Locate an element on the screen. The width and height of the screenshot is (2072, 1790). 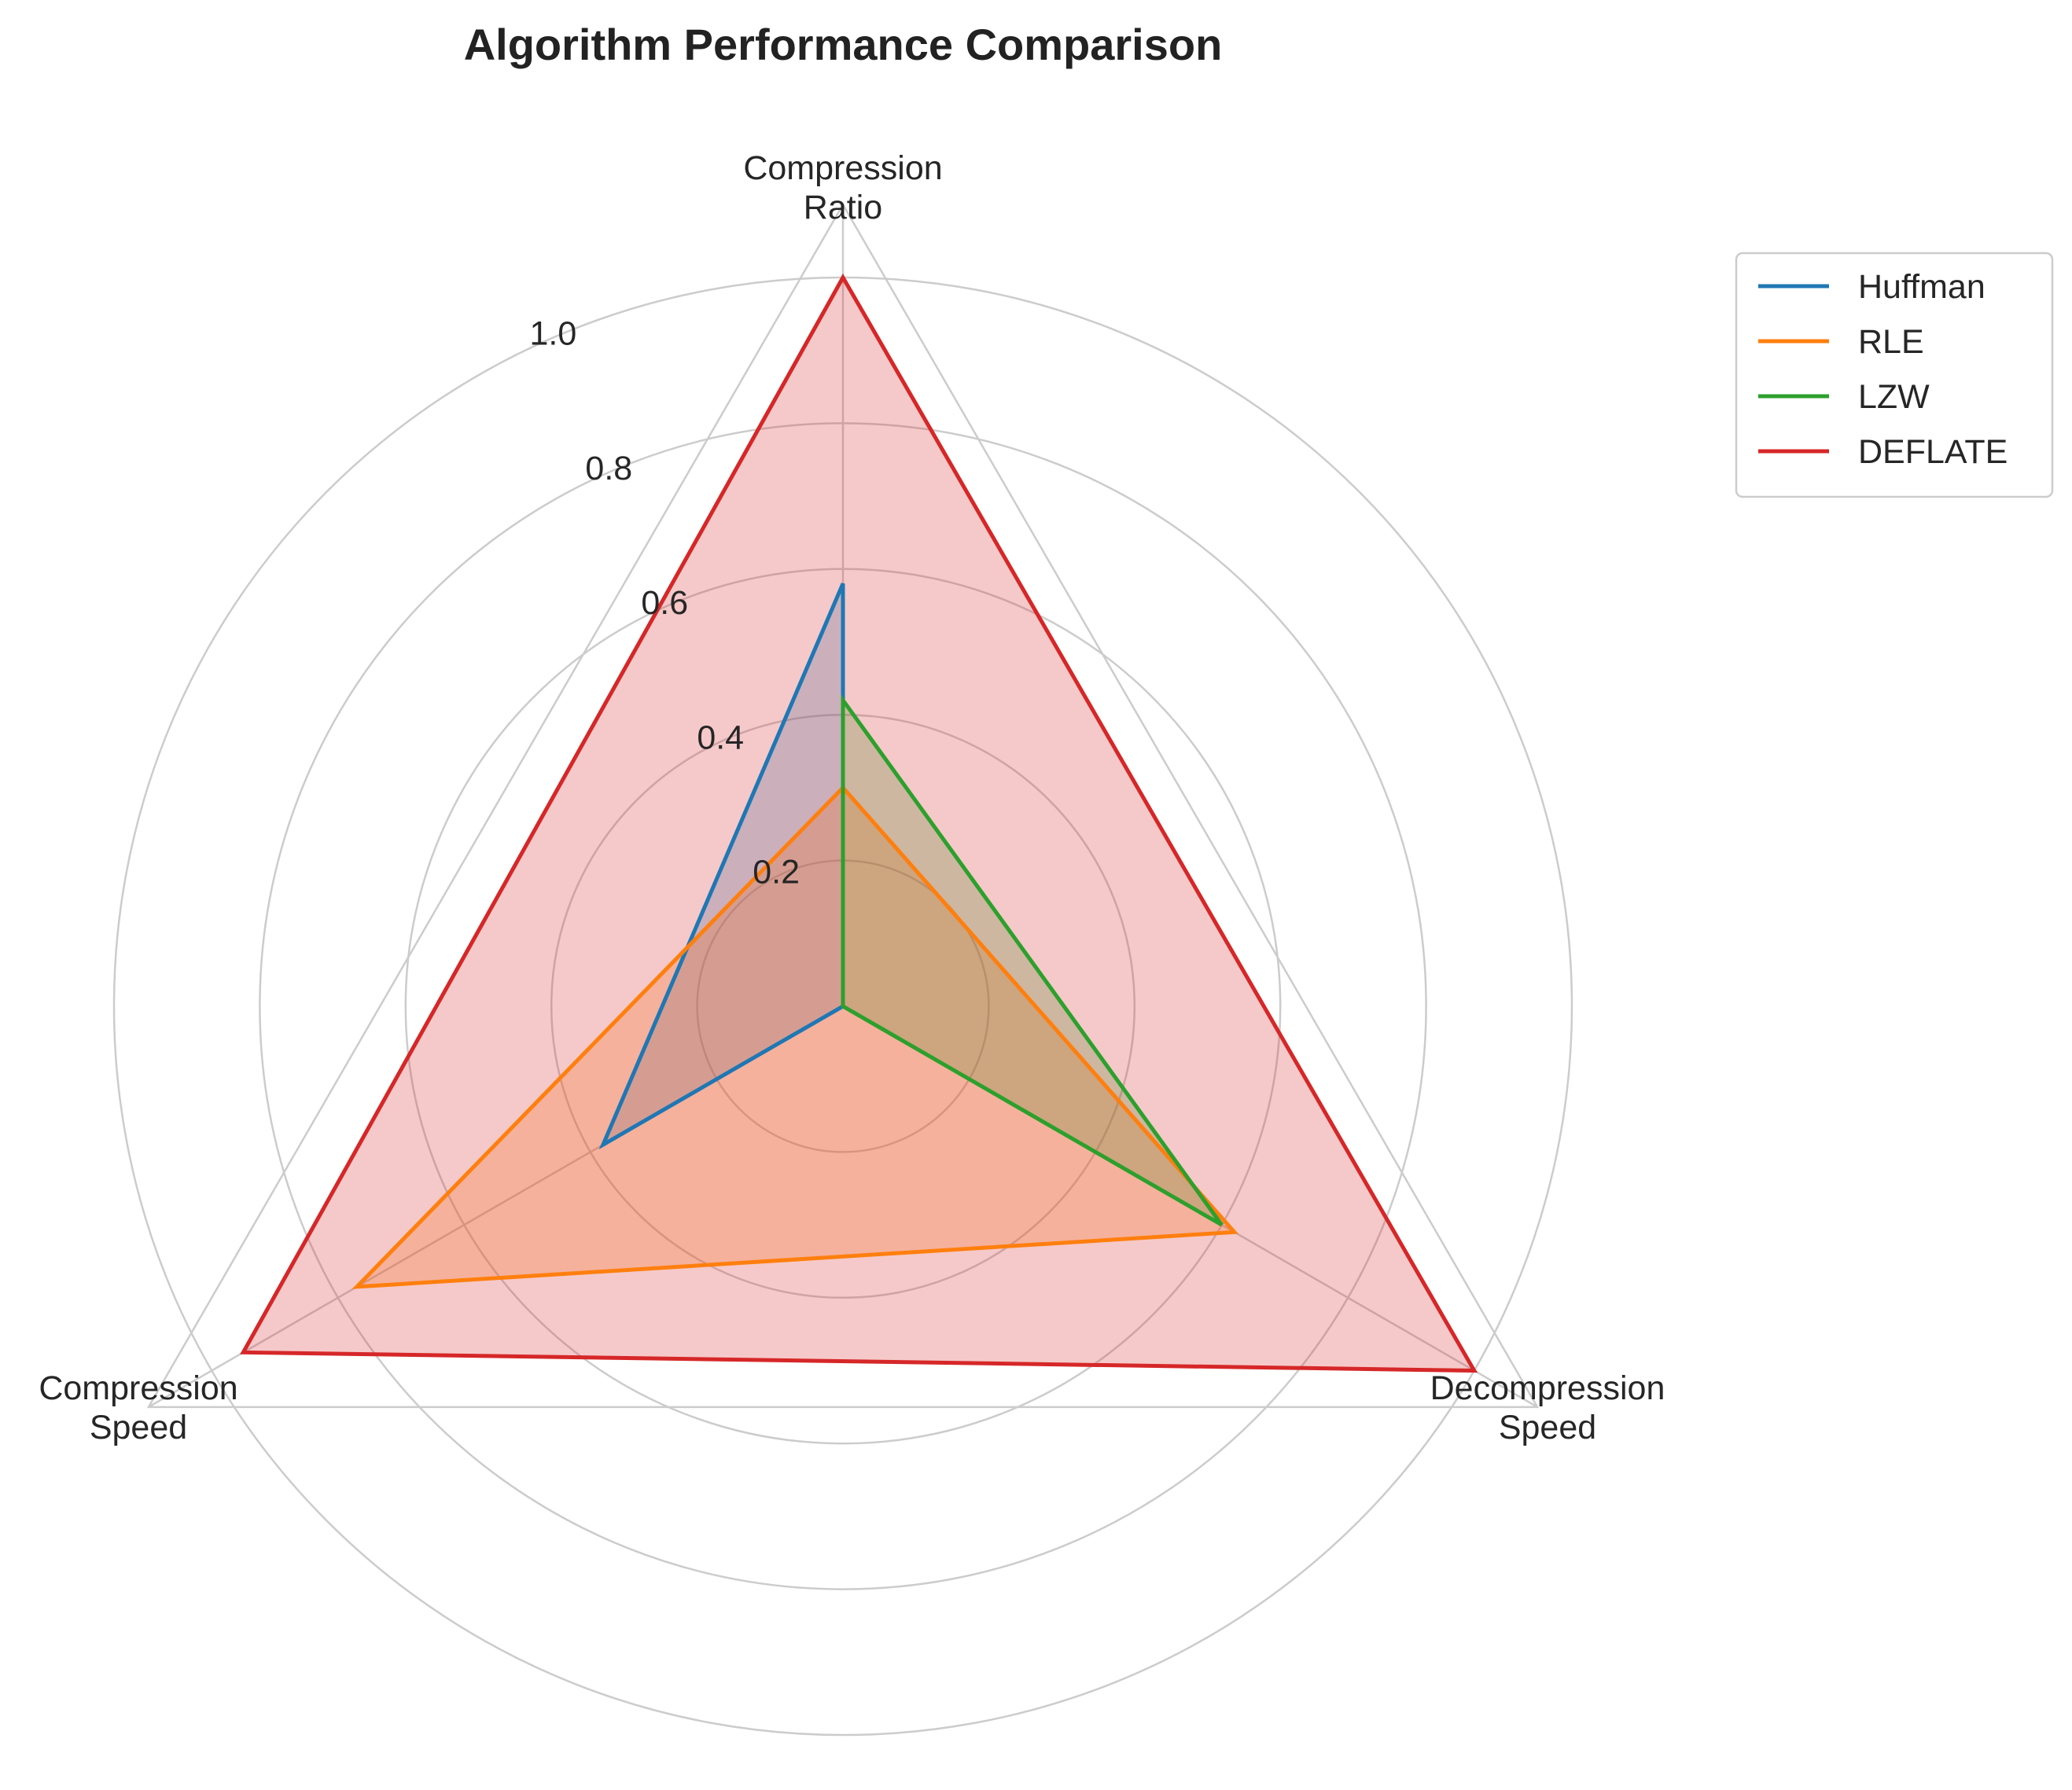
legend-label-lzw: LZW is located at coordinates (1894, 397).